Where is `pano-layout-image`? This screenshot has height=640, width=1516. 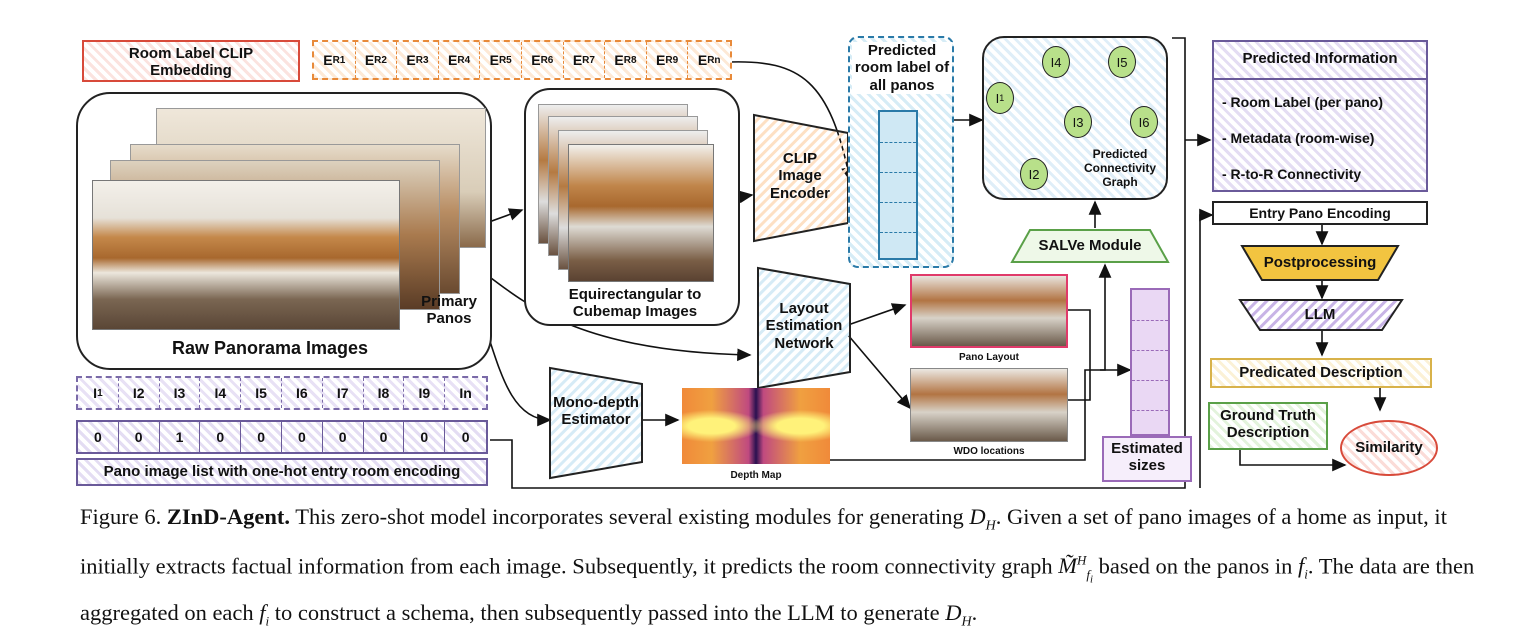
pano-layout-image is located at coordinates (989, 311).